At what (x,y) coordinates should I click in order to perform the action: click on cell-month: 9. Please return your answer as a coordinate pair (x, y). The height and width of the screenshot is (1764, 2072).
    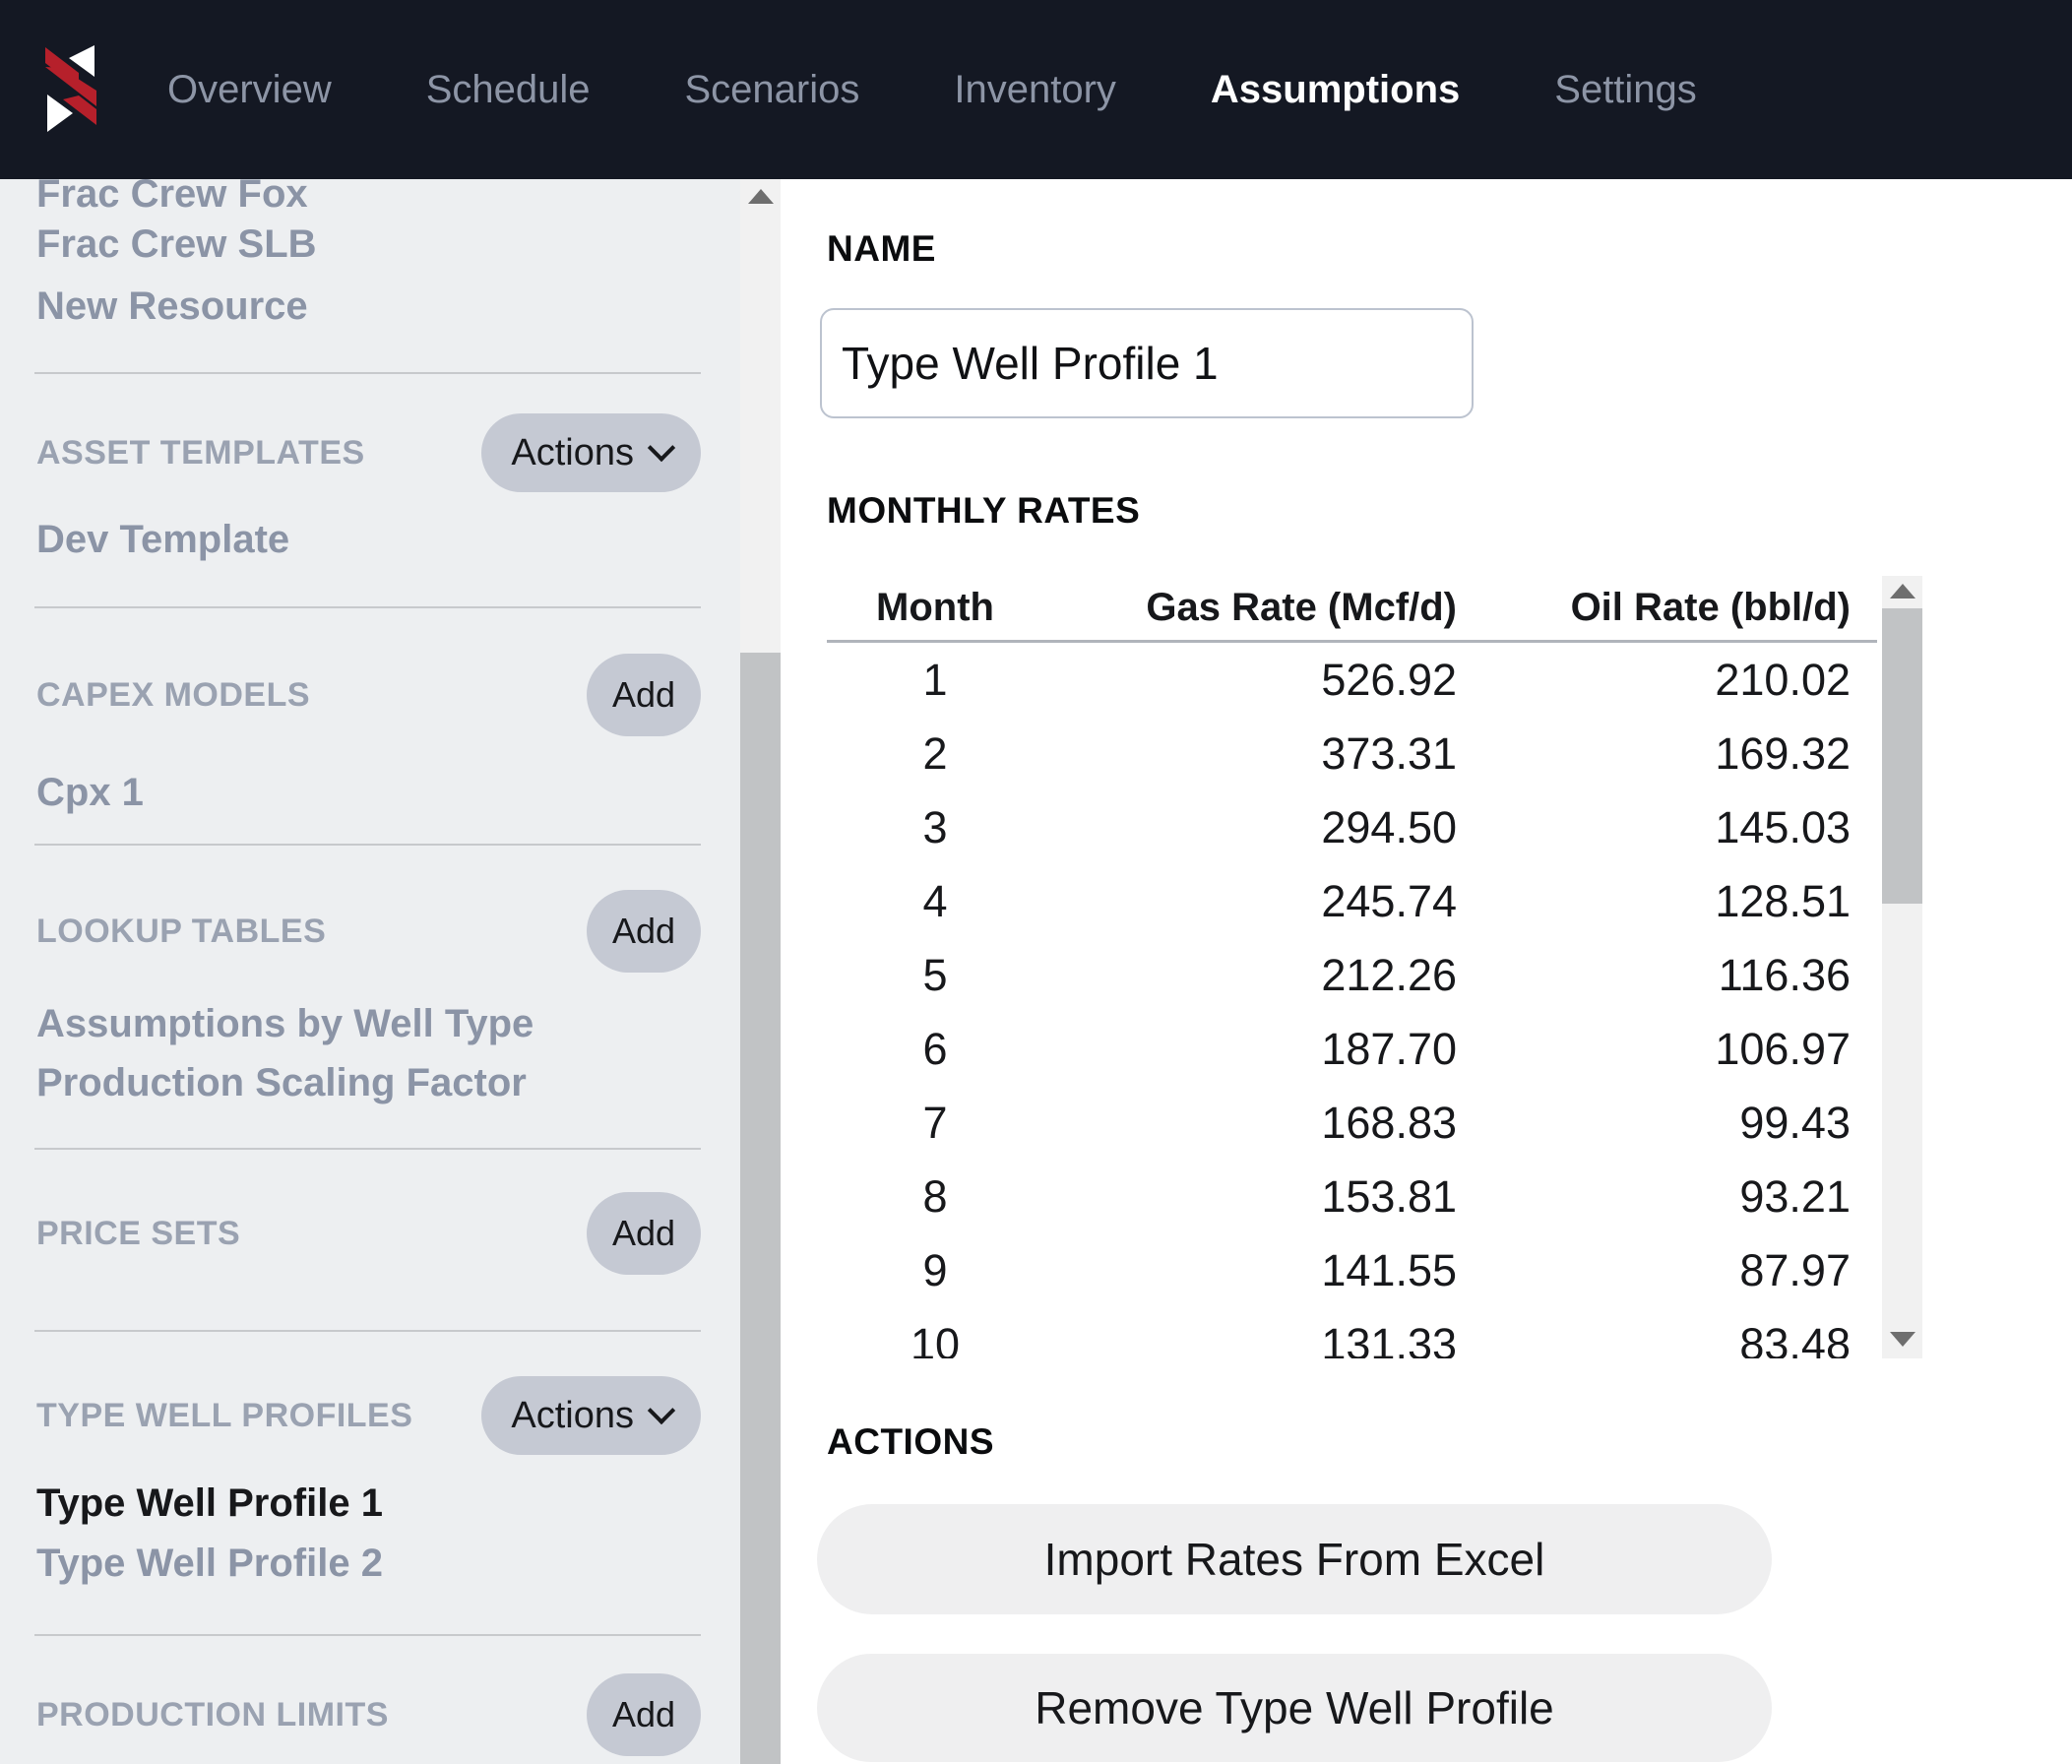
    Looking at the image, I should click on (935, 1269).